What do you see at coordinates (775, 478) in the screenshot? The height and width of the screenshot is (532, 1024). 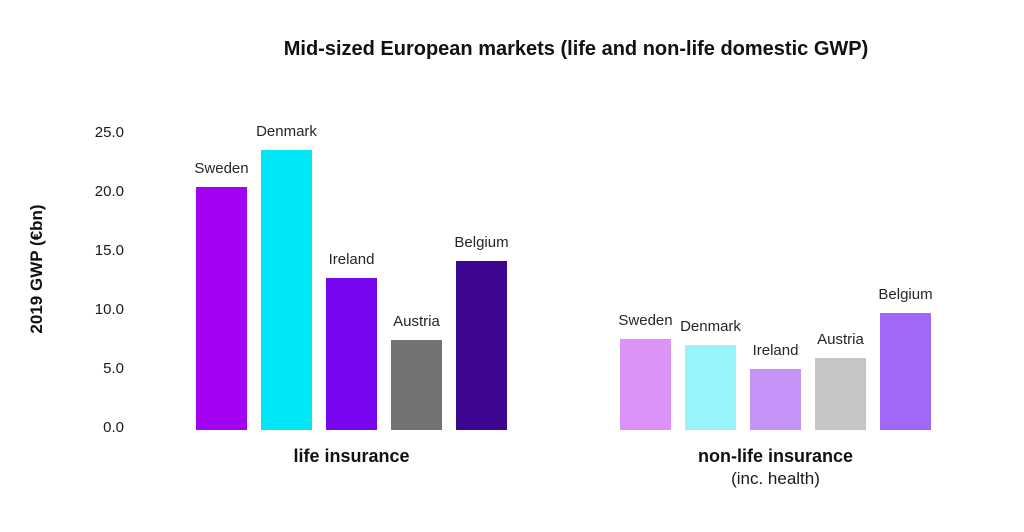 I see `group-sublabel: (inc. health)` at bounding box center [775, 478].